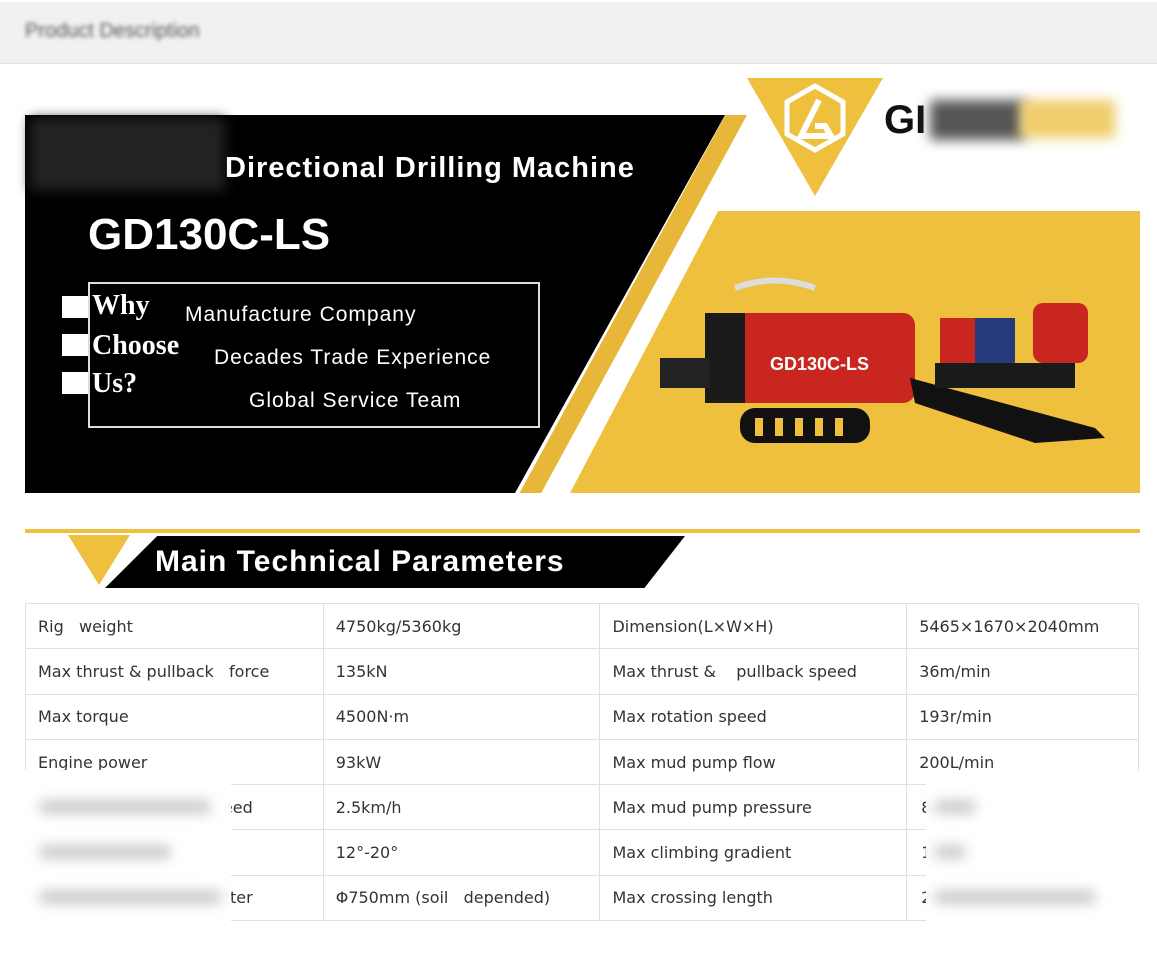 This screenshot has height=960, width=1157. I want to click on param-value: 5465×1670×2040mm, so click(1022, 626).